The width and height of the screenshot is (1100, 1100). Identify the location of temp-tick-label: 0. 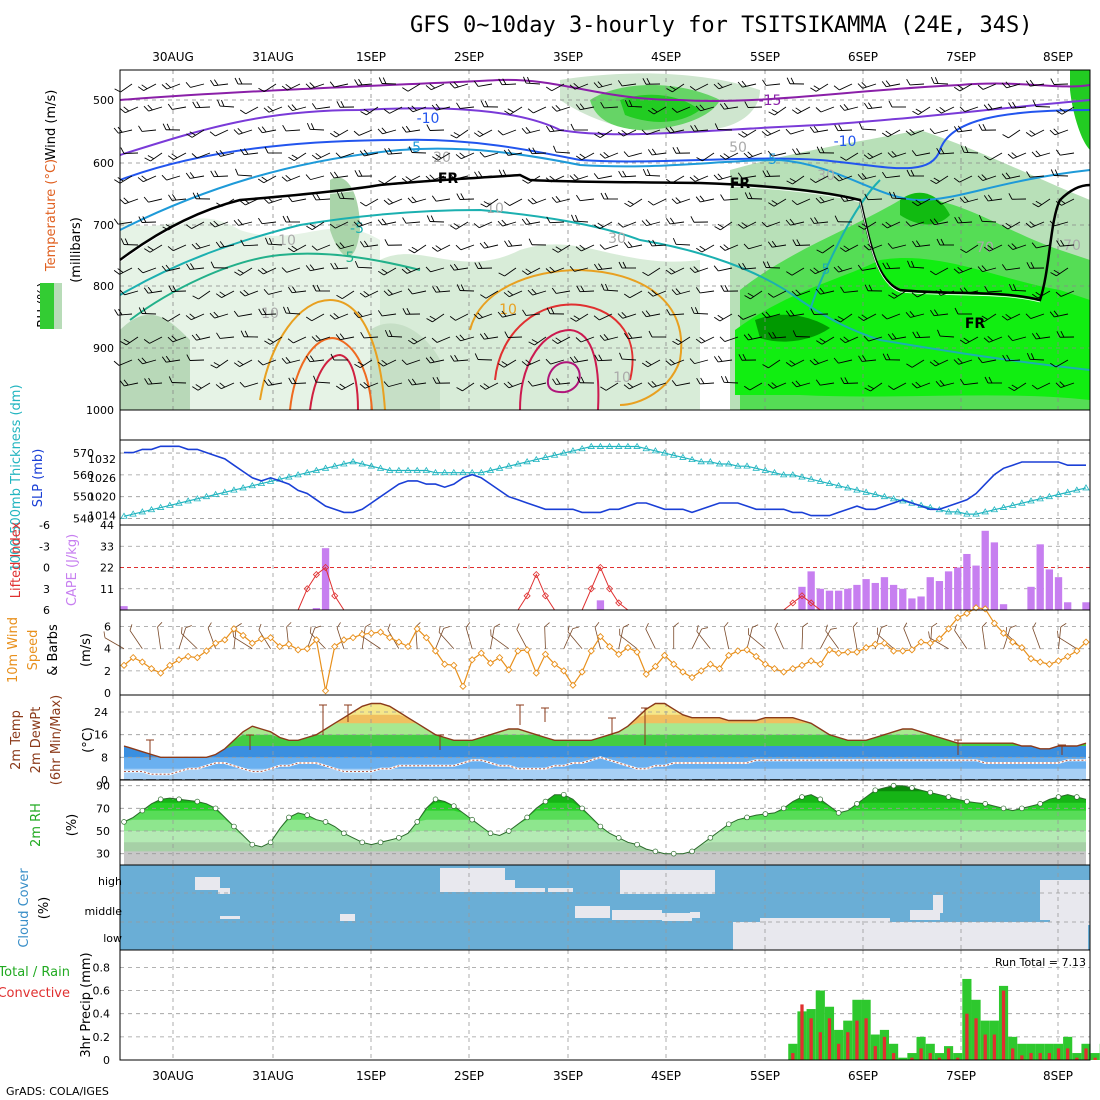
(104, 780).